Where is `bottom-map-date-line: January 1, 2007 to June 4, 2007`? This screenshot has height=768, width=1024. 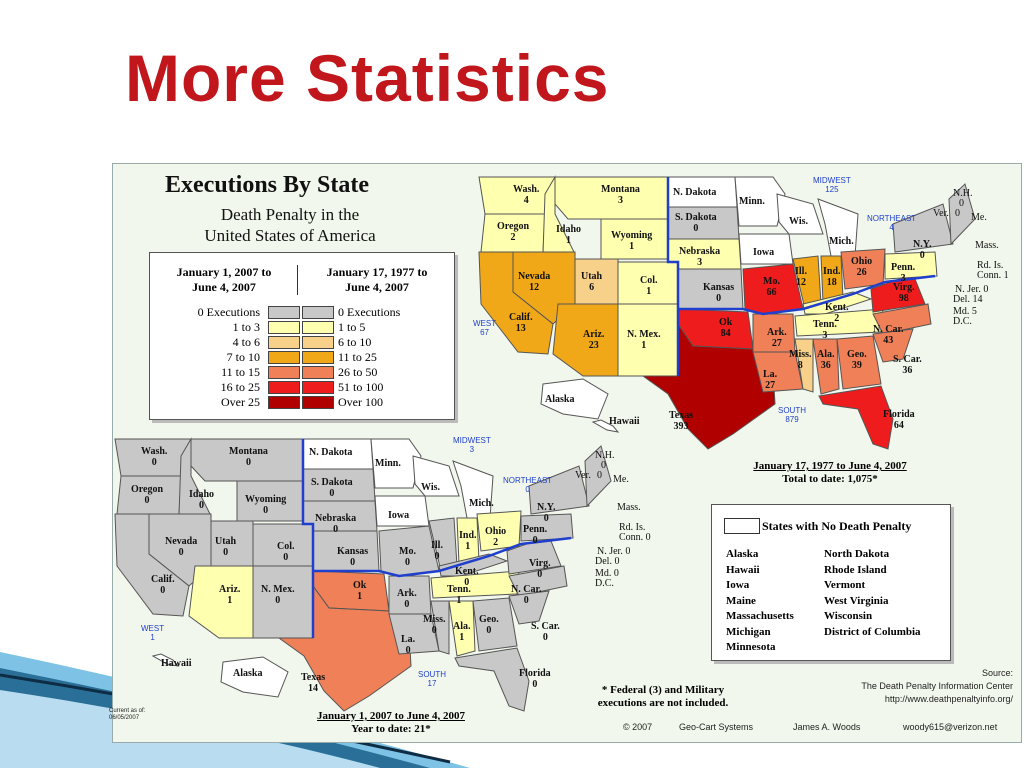
bottom-map-date-line: January 1, 2007 to June 4, 2007 is located at coordinates (391, 716).